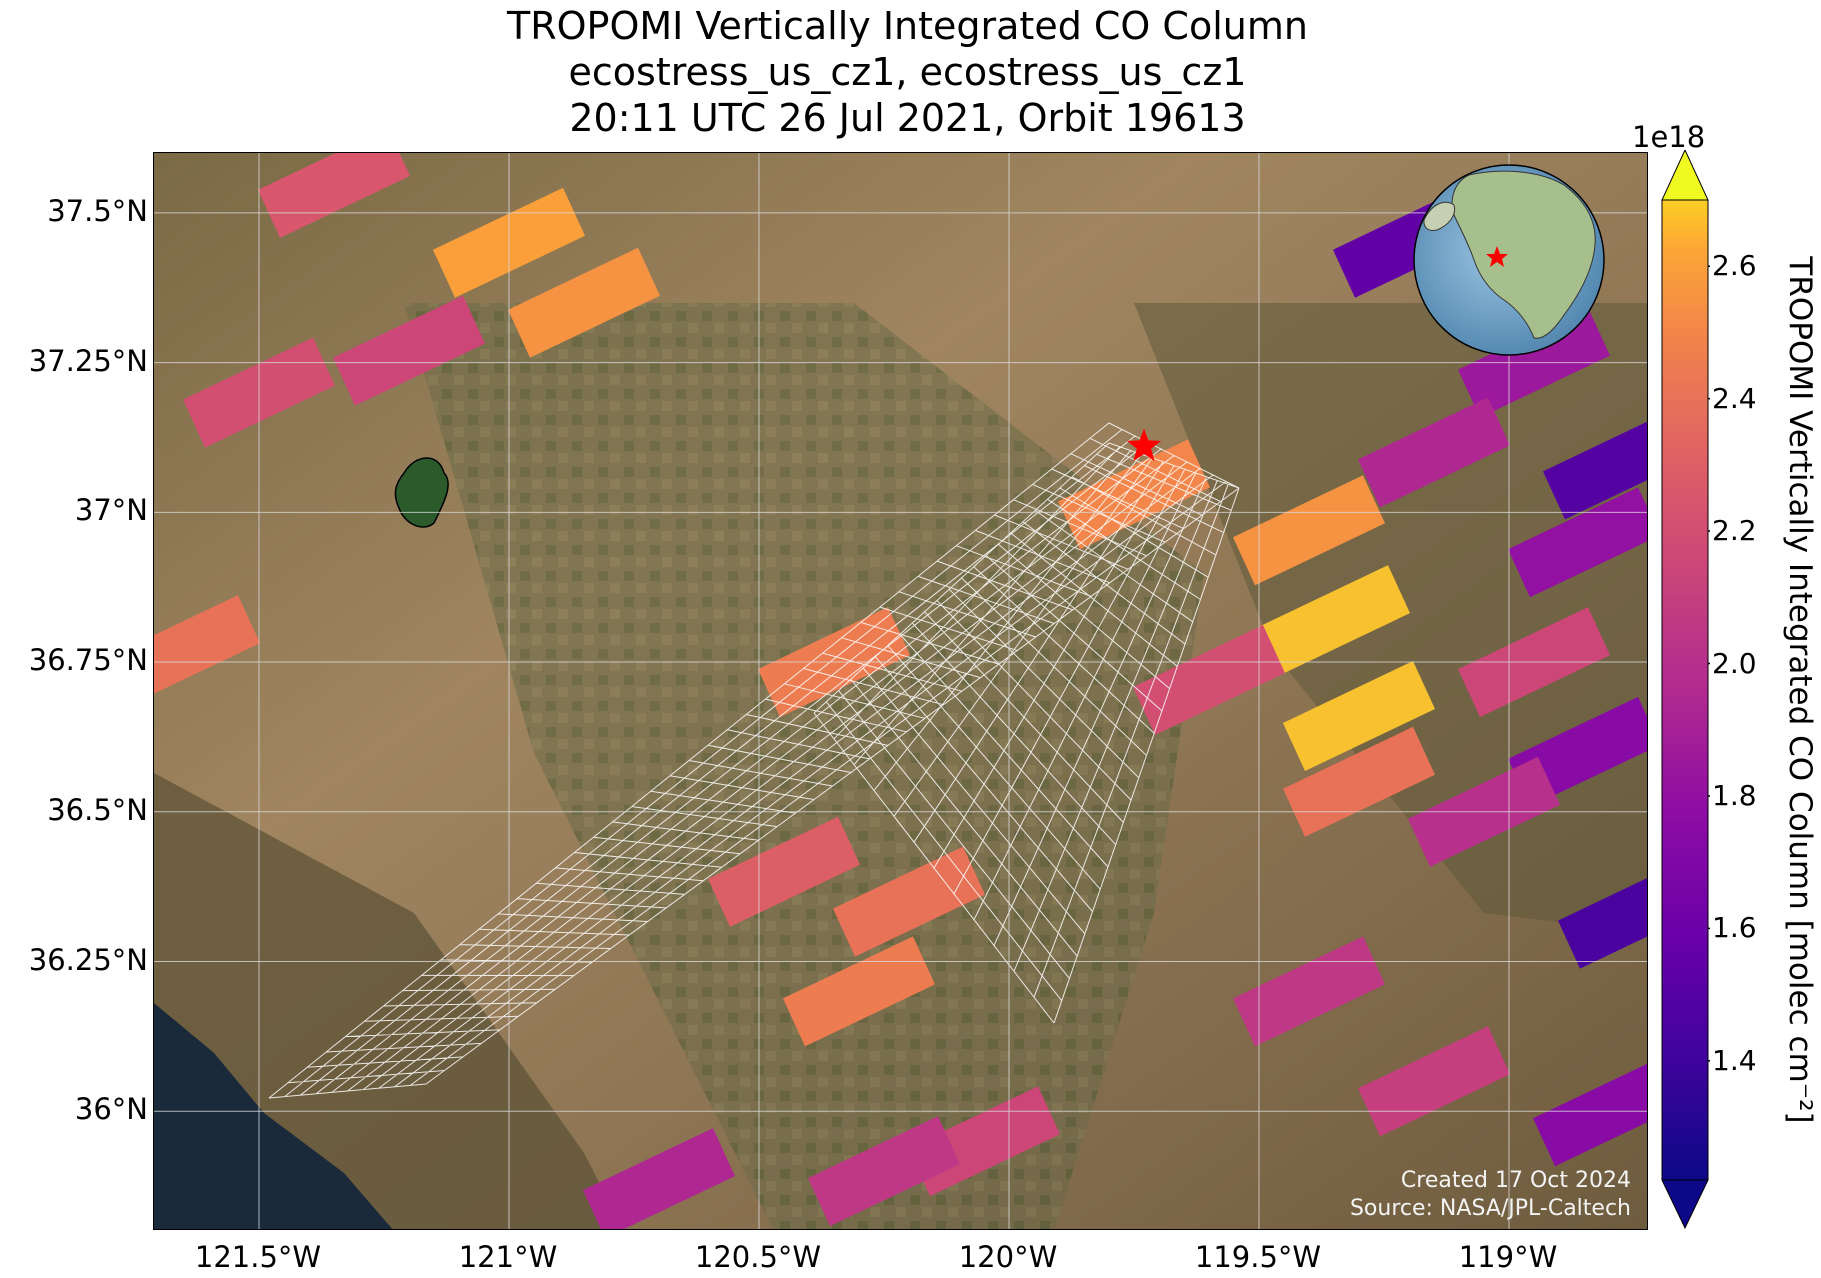  Describe the element at coordinates (907, 72) in the screenshot. I see `map-title-line-2: ecostress_us_cz1, ecostress_us_cz1` at that location.